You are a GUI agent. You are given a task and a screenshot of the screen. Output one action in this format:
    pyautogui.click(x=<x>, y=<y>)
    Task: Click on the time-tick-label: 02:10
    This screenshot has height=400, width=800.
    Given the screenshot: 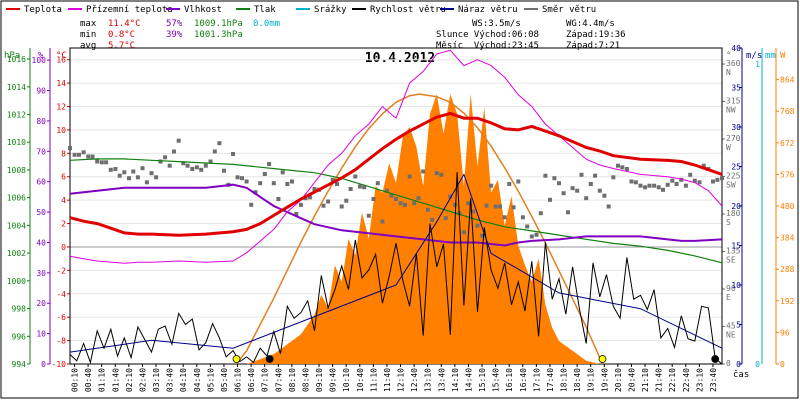 What is the action you would take?
    pyautogui.click(x=129, y=380)
    